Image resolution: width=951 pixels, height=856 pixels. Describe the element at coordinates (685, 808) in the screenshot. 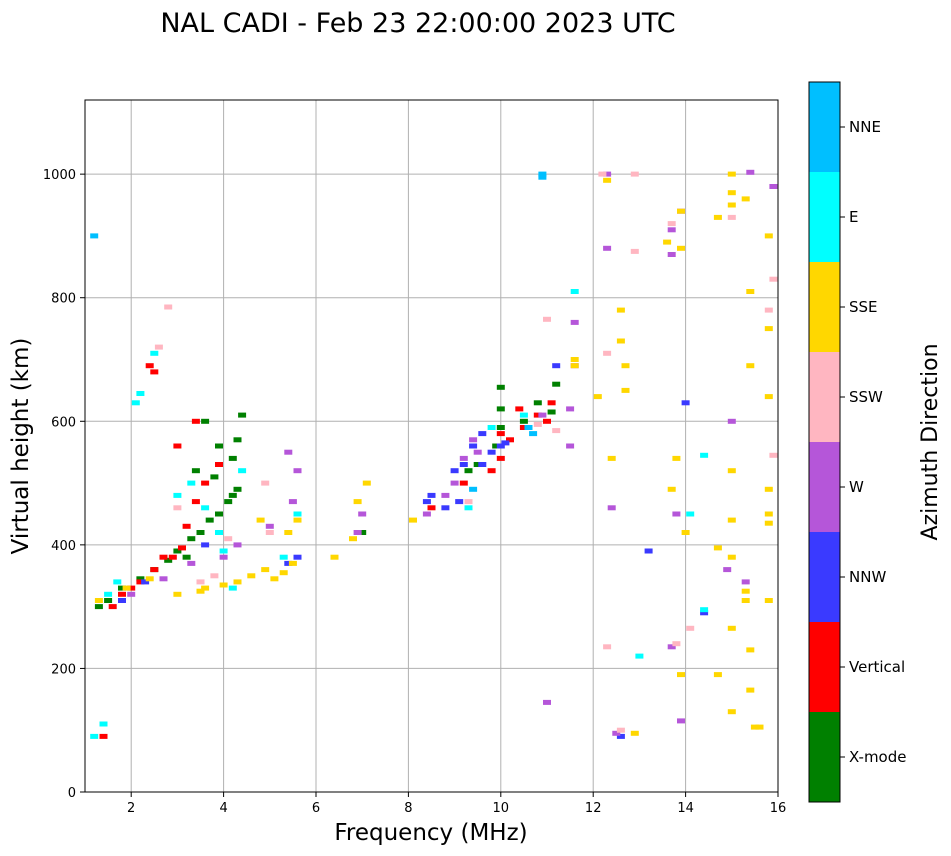

I see `x-tick-label: 14` at that location.